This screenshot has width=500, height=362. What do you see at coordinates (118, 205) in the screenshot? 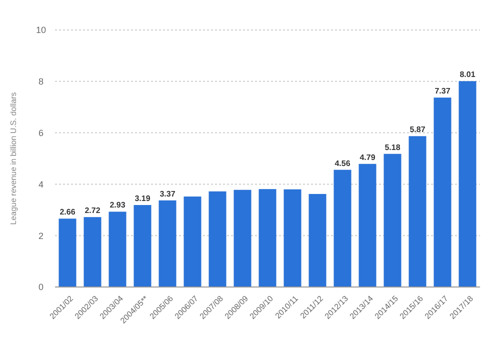
I see `data-label: 2.93` at bounding box center [118, 205].